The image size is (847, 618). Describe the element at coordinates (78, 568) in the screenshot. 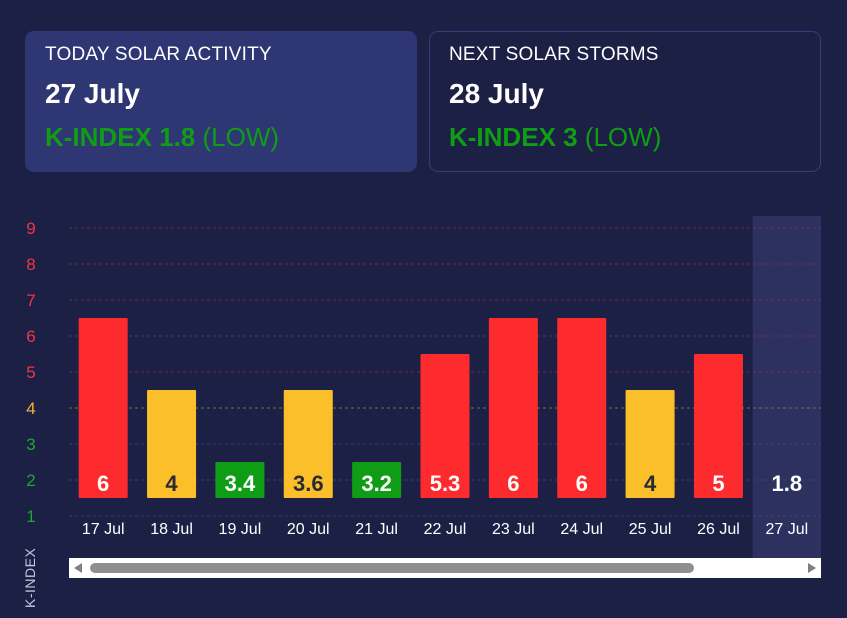

I see `scroll-left-arrow-icon` at that location.